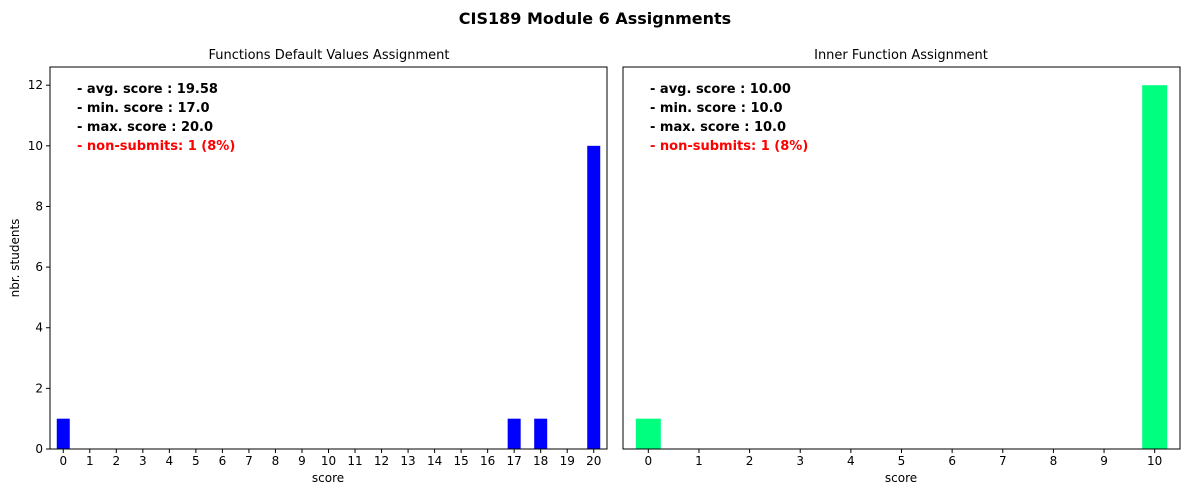 The height and width of the screenshot is (495, 1189). I want to click on y-tick-label: 8, so click(39, 206).